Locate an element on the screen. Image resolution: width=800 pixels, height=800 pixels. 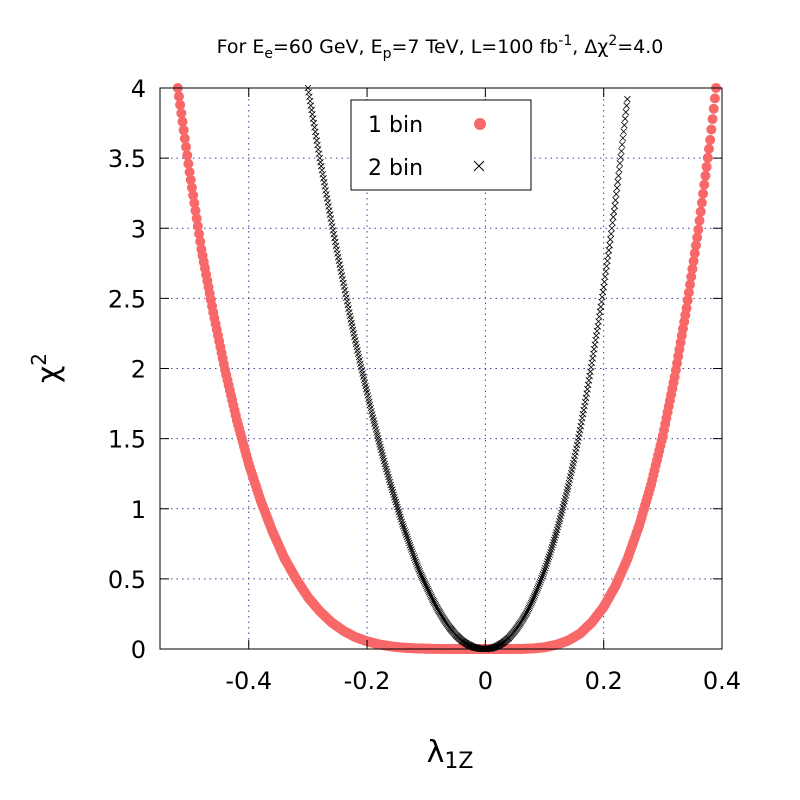
y-tick-label: 0 is located at coordinates (138, 650).